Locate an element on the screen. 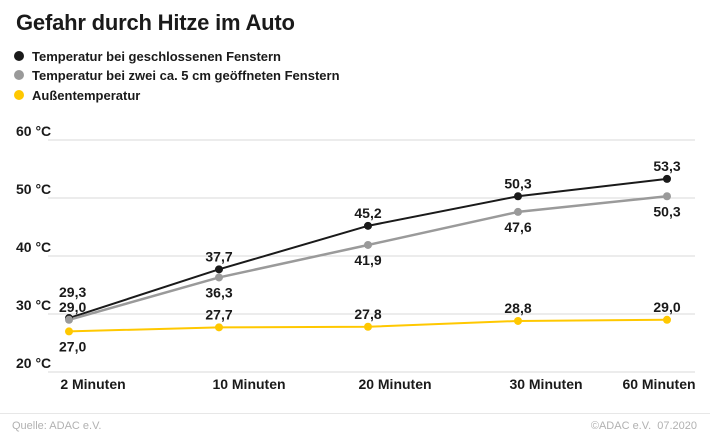 Image resolution: width=710 pixels, height=444 pixels. data-value-label: 29,3 is located at coordinates (72, 292).